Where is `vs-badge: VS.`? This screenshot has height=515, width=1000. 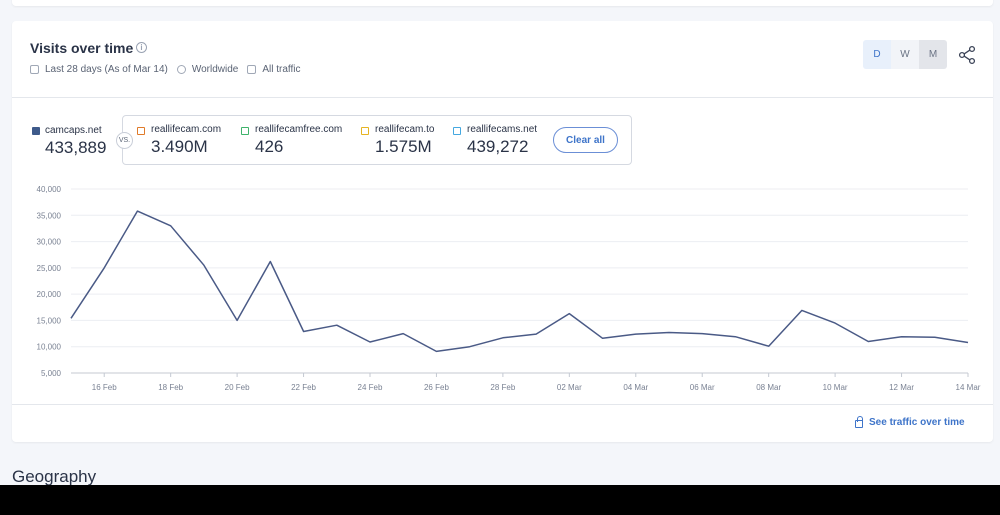 vs-badge: VS. is located at coordinates (124, 140).